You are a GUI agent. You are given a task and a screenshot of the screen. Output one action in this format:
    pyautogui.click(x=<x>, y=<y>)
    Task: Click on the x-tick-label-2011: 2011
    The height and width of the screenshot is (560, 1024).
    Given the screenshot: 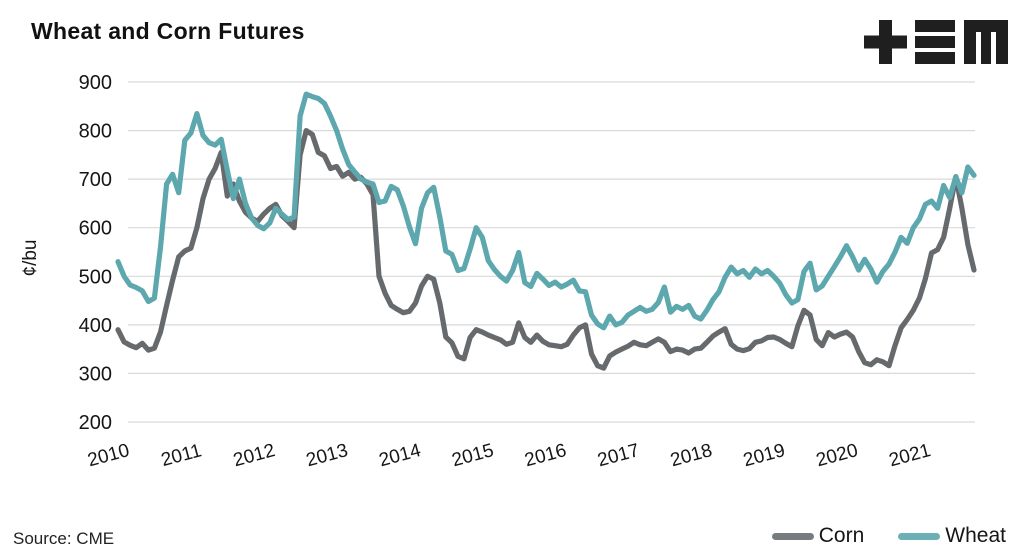 What is the action you would take?
    pyautogui.click(x=181, y=455)
    